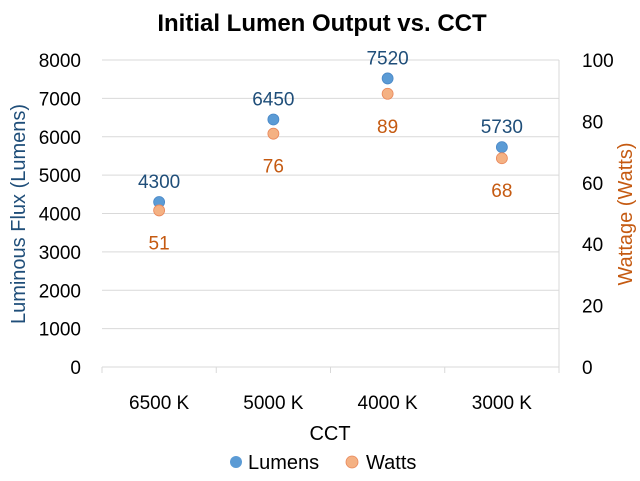 This screenshot has height=481, width=640. What do you see at coordinates (626, 214) in the screenshot?
I see `y-axis-right-label: Wattage (Watts)` at bounding box center [626, 214].